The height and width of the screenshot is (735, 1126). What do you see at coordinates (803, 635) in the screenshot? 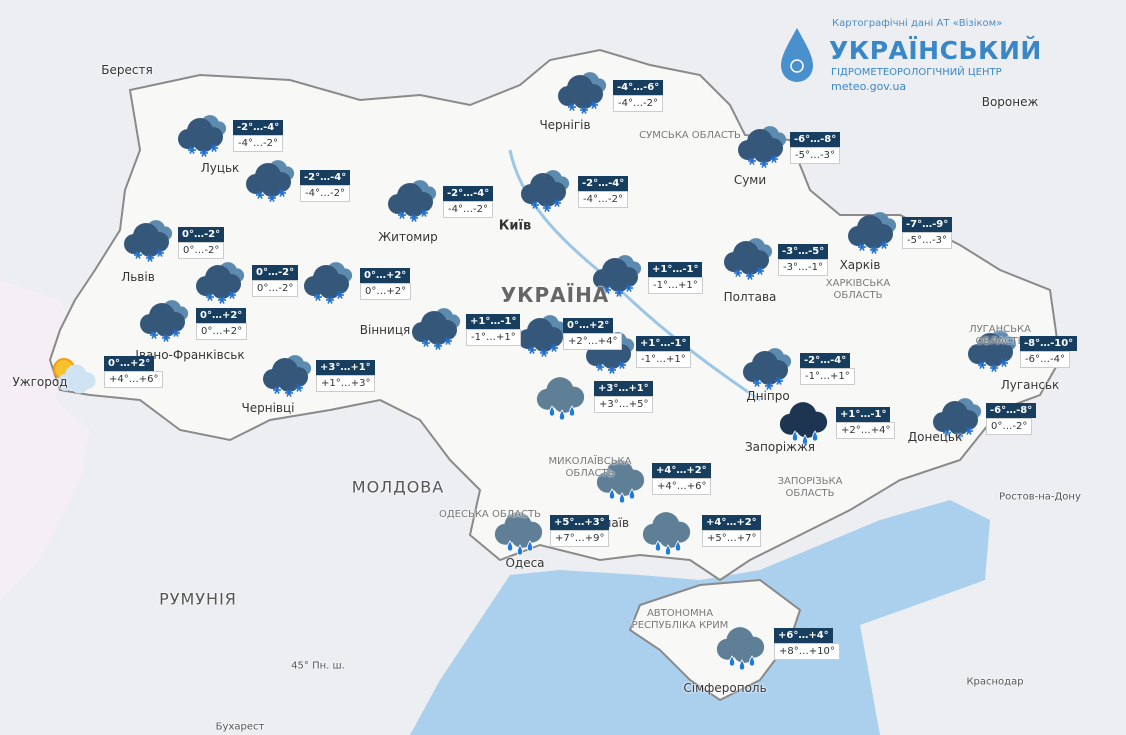
I see `night-temp: +6°…+4°` at bounding box center [803, 635].